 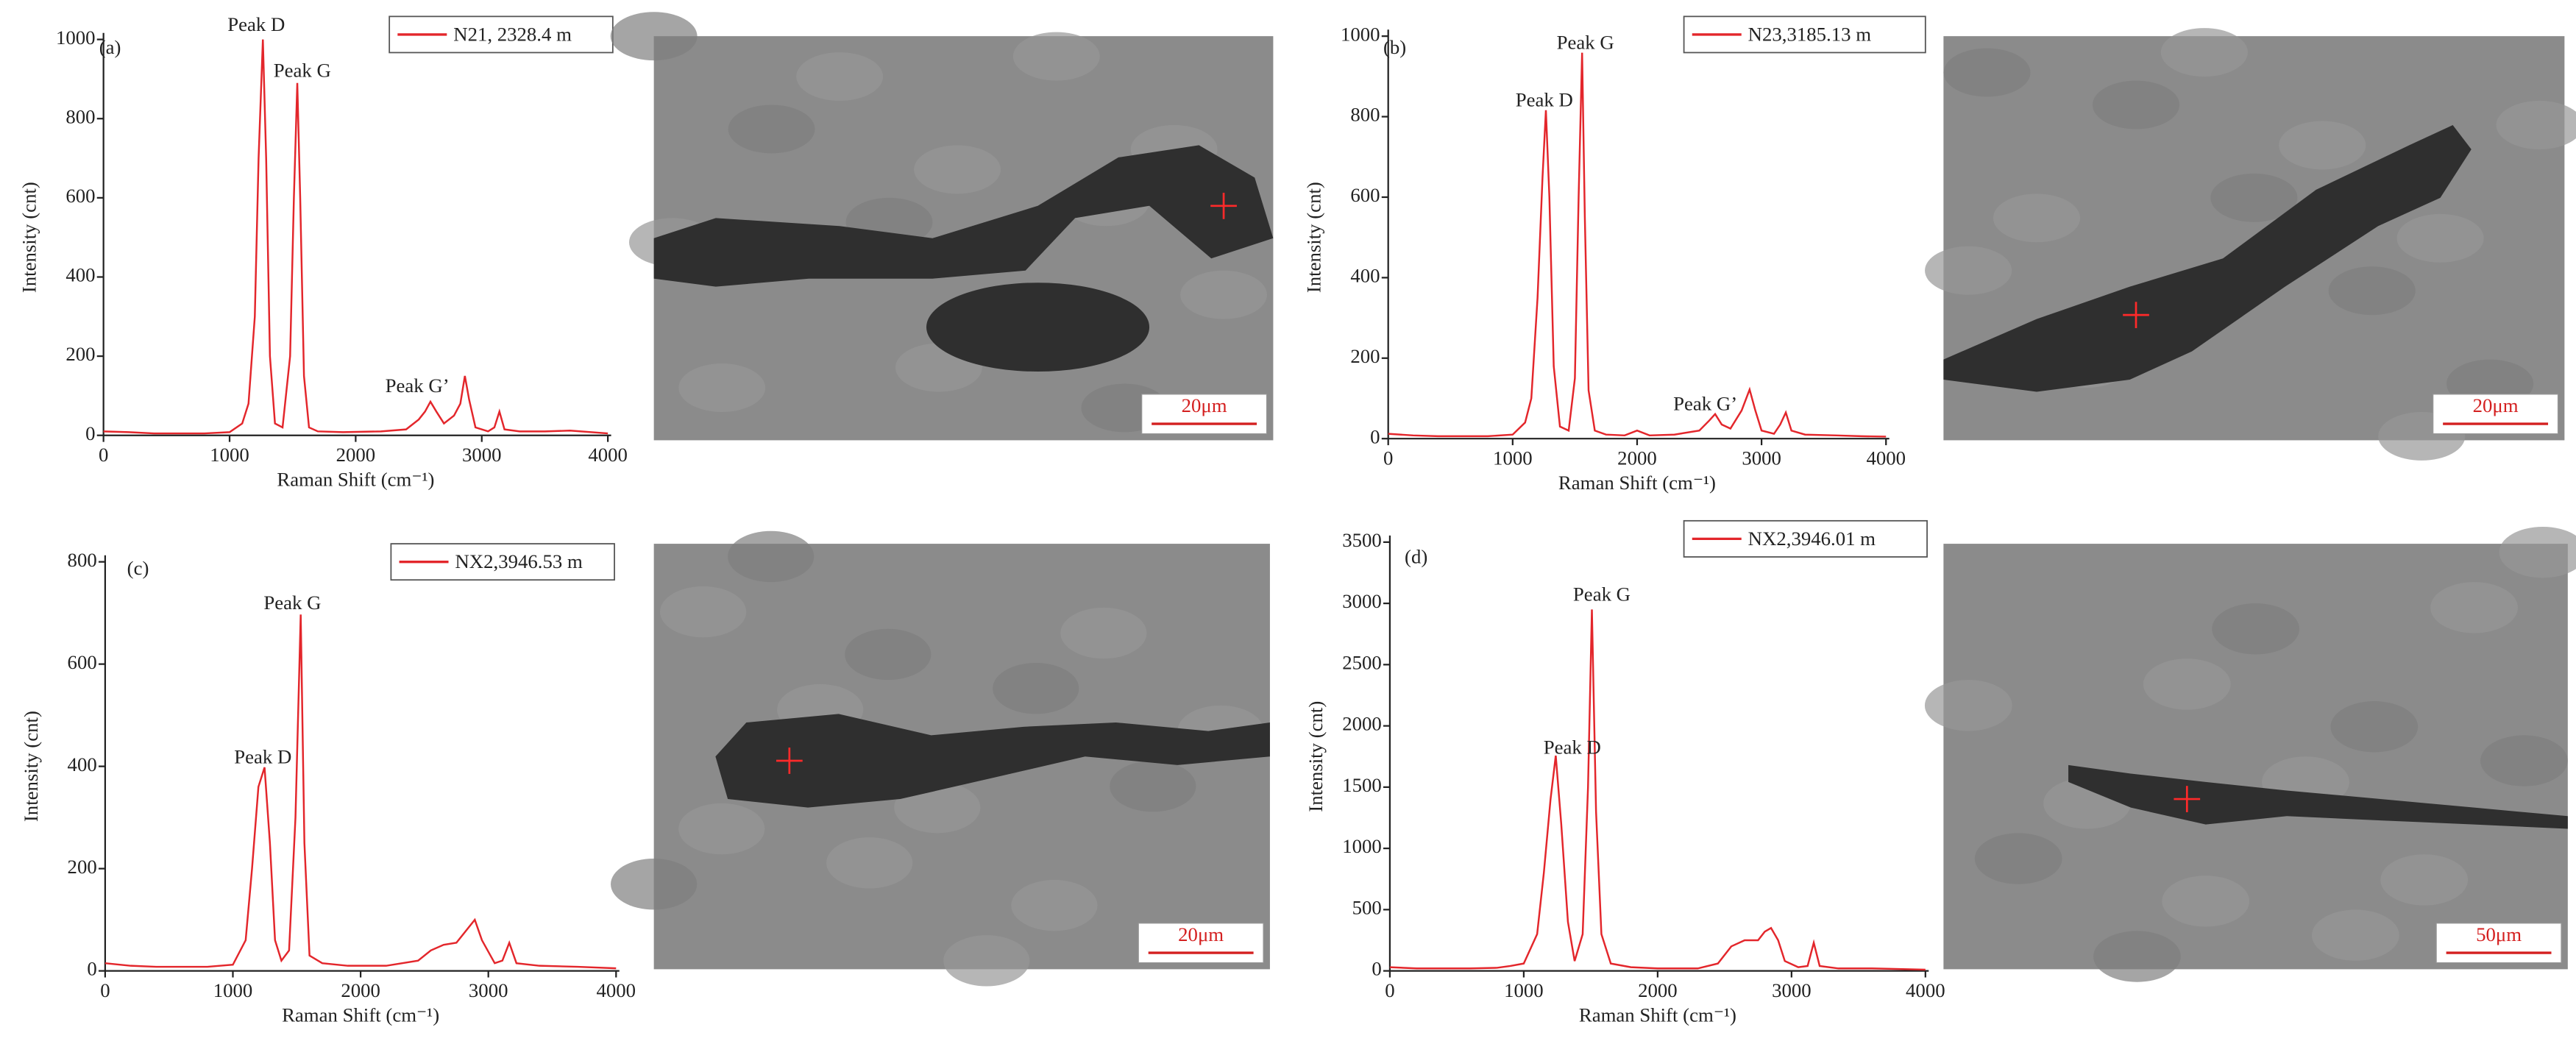 What do you see at coordinates (512, 34) in the screenshot?
I see `legend-label: N21, 2328.4 m` at bounding box center [512, 34].